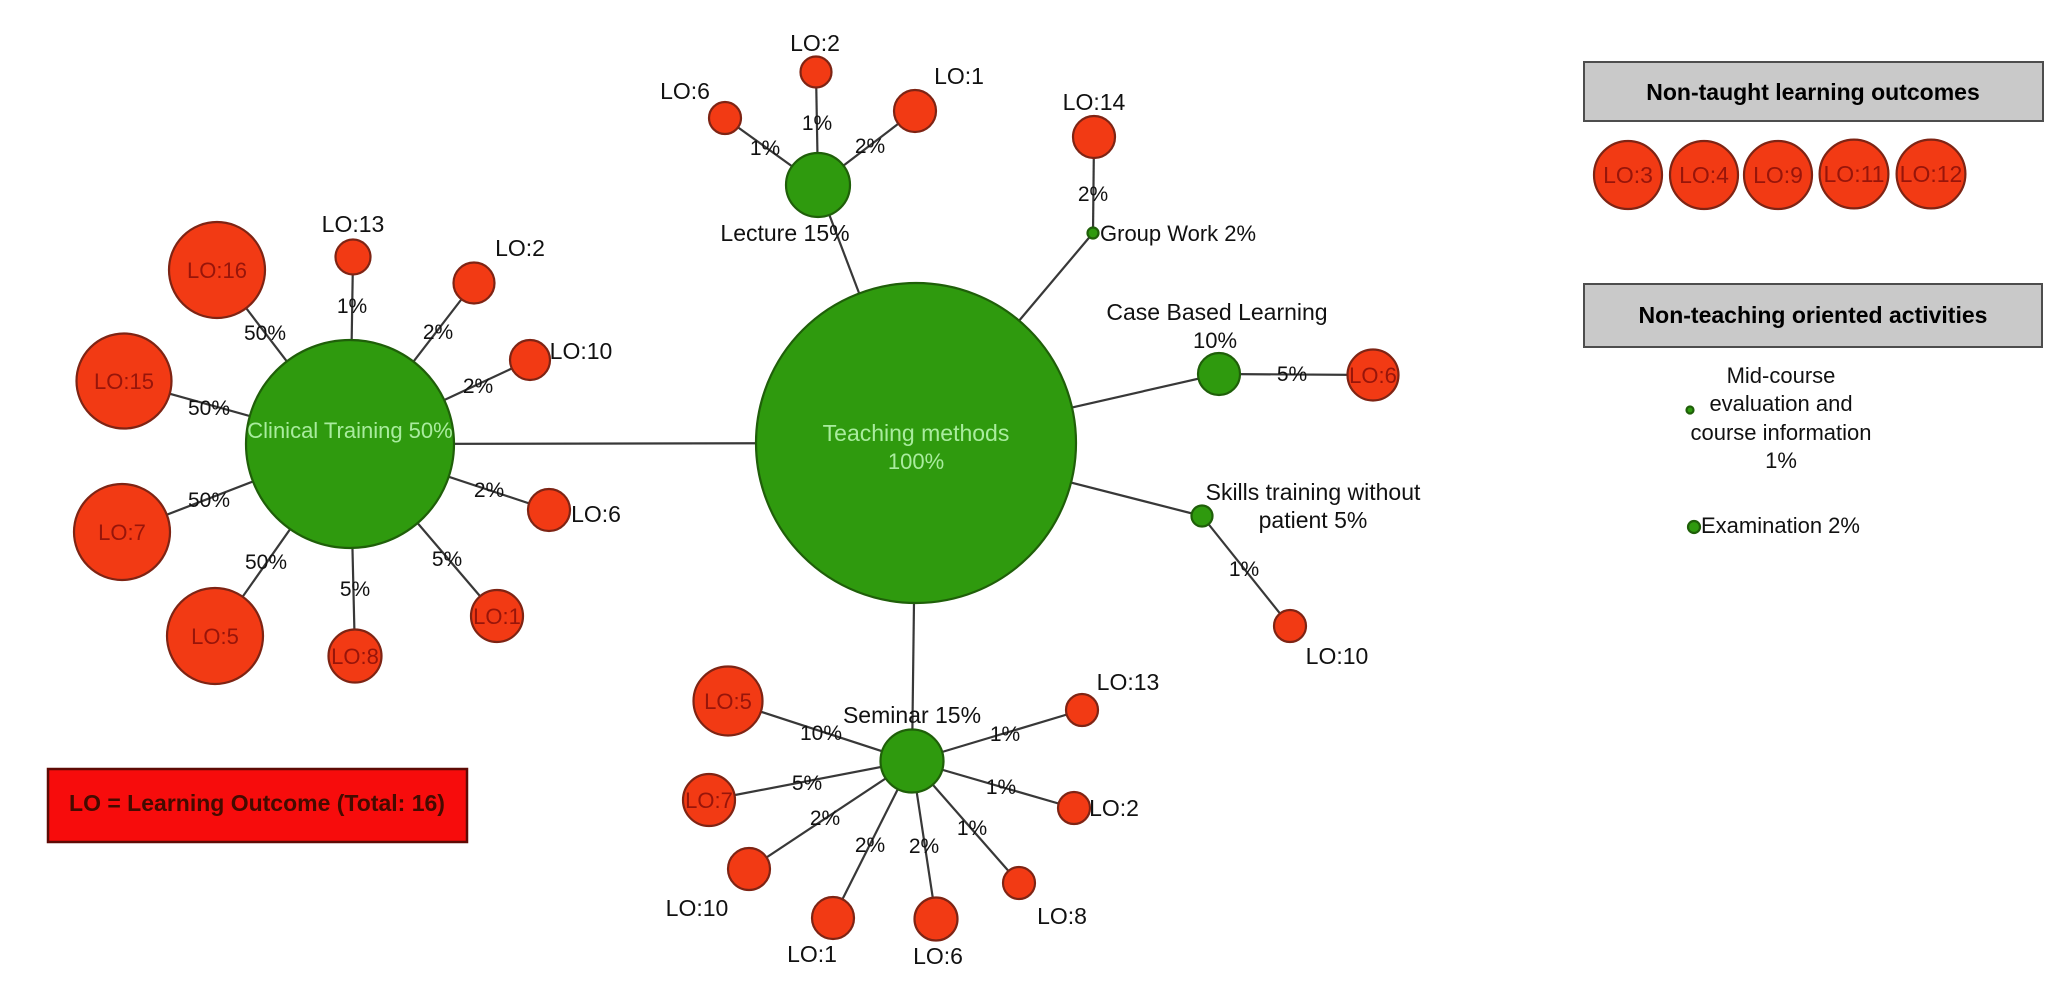 This screenshot has width=2059, height=1001. Describe the element at coordinates (1780, 403) in the screenshot. I see `svg-text: evaluation and` at that location.